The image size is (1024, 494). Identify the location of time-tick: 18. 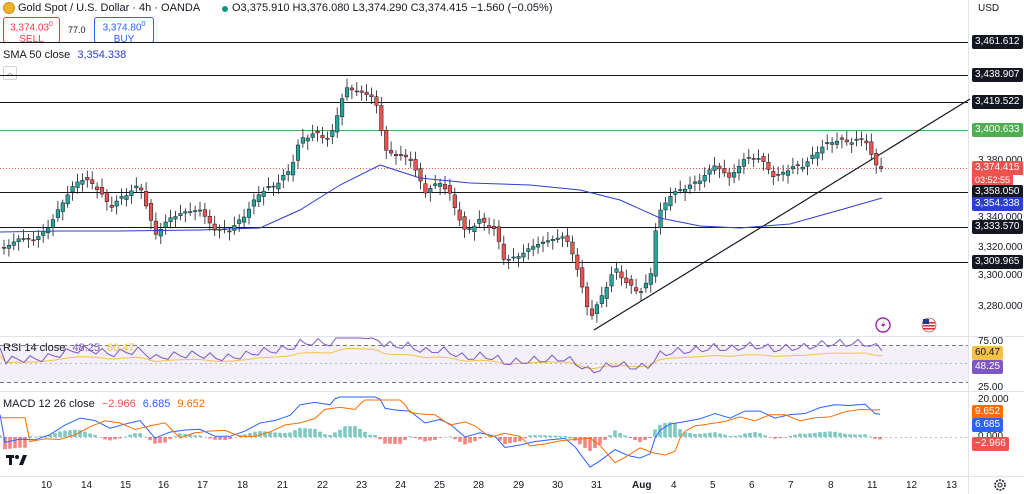
(243, 485).